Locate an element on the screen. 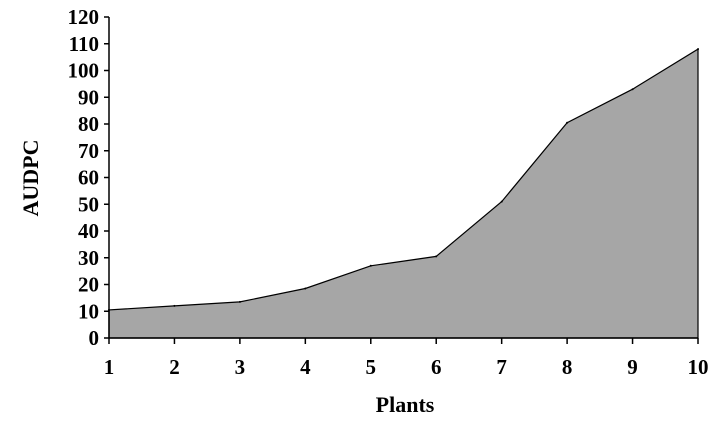 The height and width of the screenshot is (427, 722). y-tick-label: 10 is located at coordinates (88, 311).